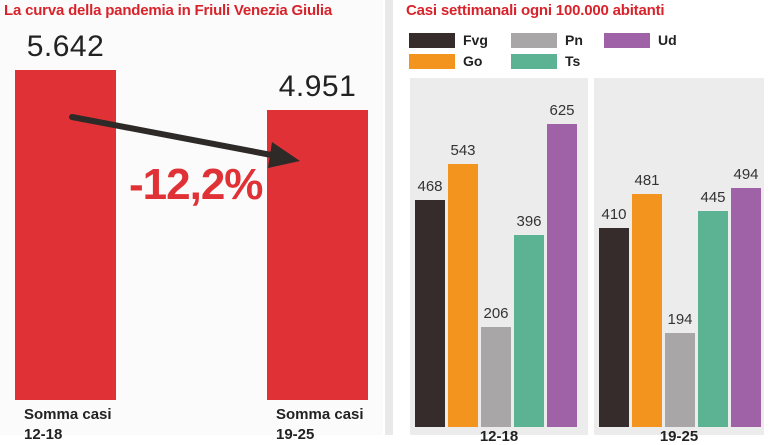 Image resolution: width=775 pixels, height=445 pixels. What do you see at coordinates (184, 141) in the screenshot?
I see `change-arrow-icon` at bounding box center [184, 141].